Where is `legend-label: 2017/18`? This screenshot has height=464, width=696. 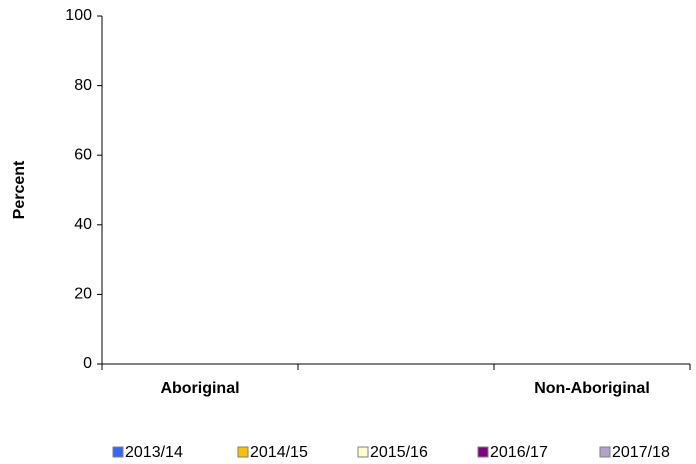 legend-label: 2017/18 is located at coordinates (641, 452).